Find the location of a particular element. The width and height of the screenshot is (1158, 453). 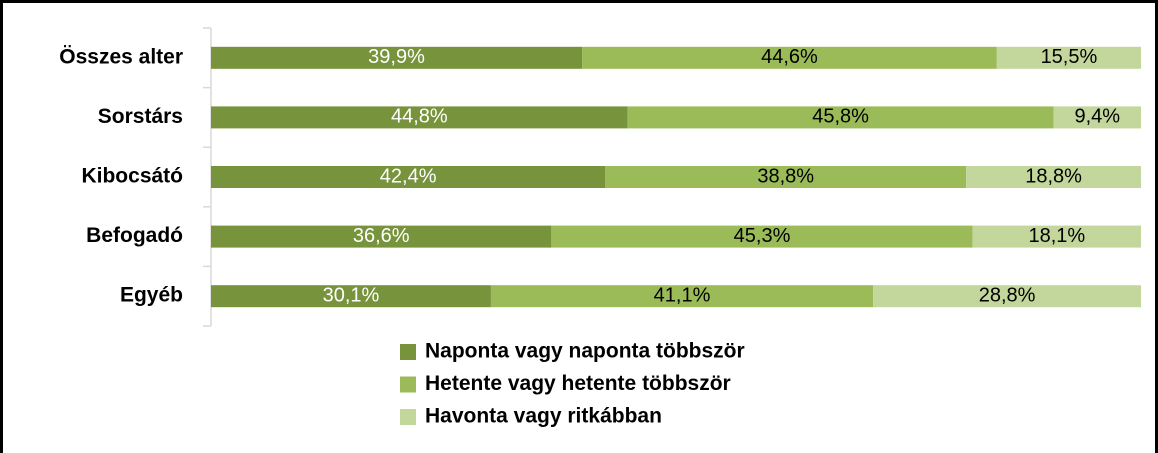

category-label: Befogadó is located at coordinates (134, 235).